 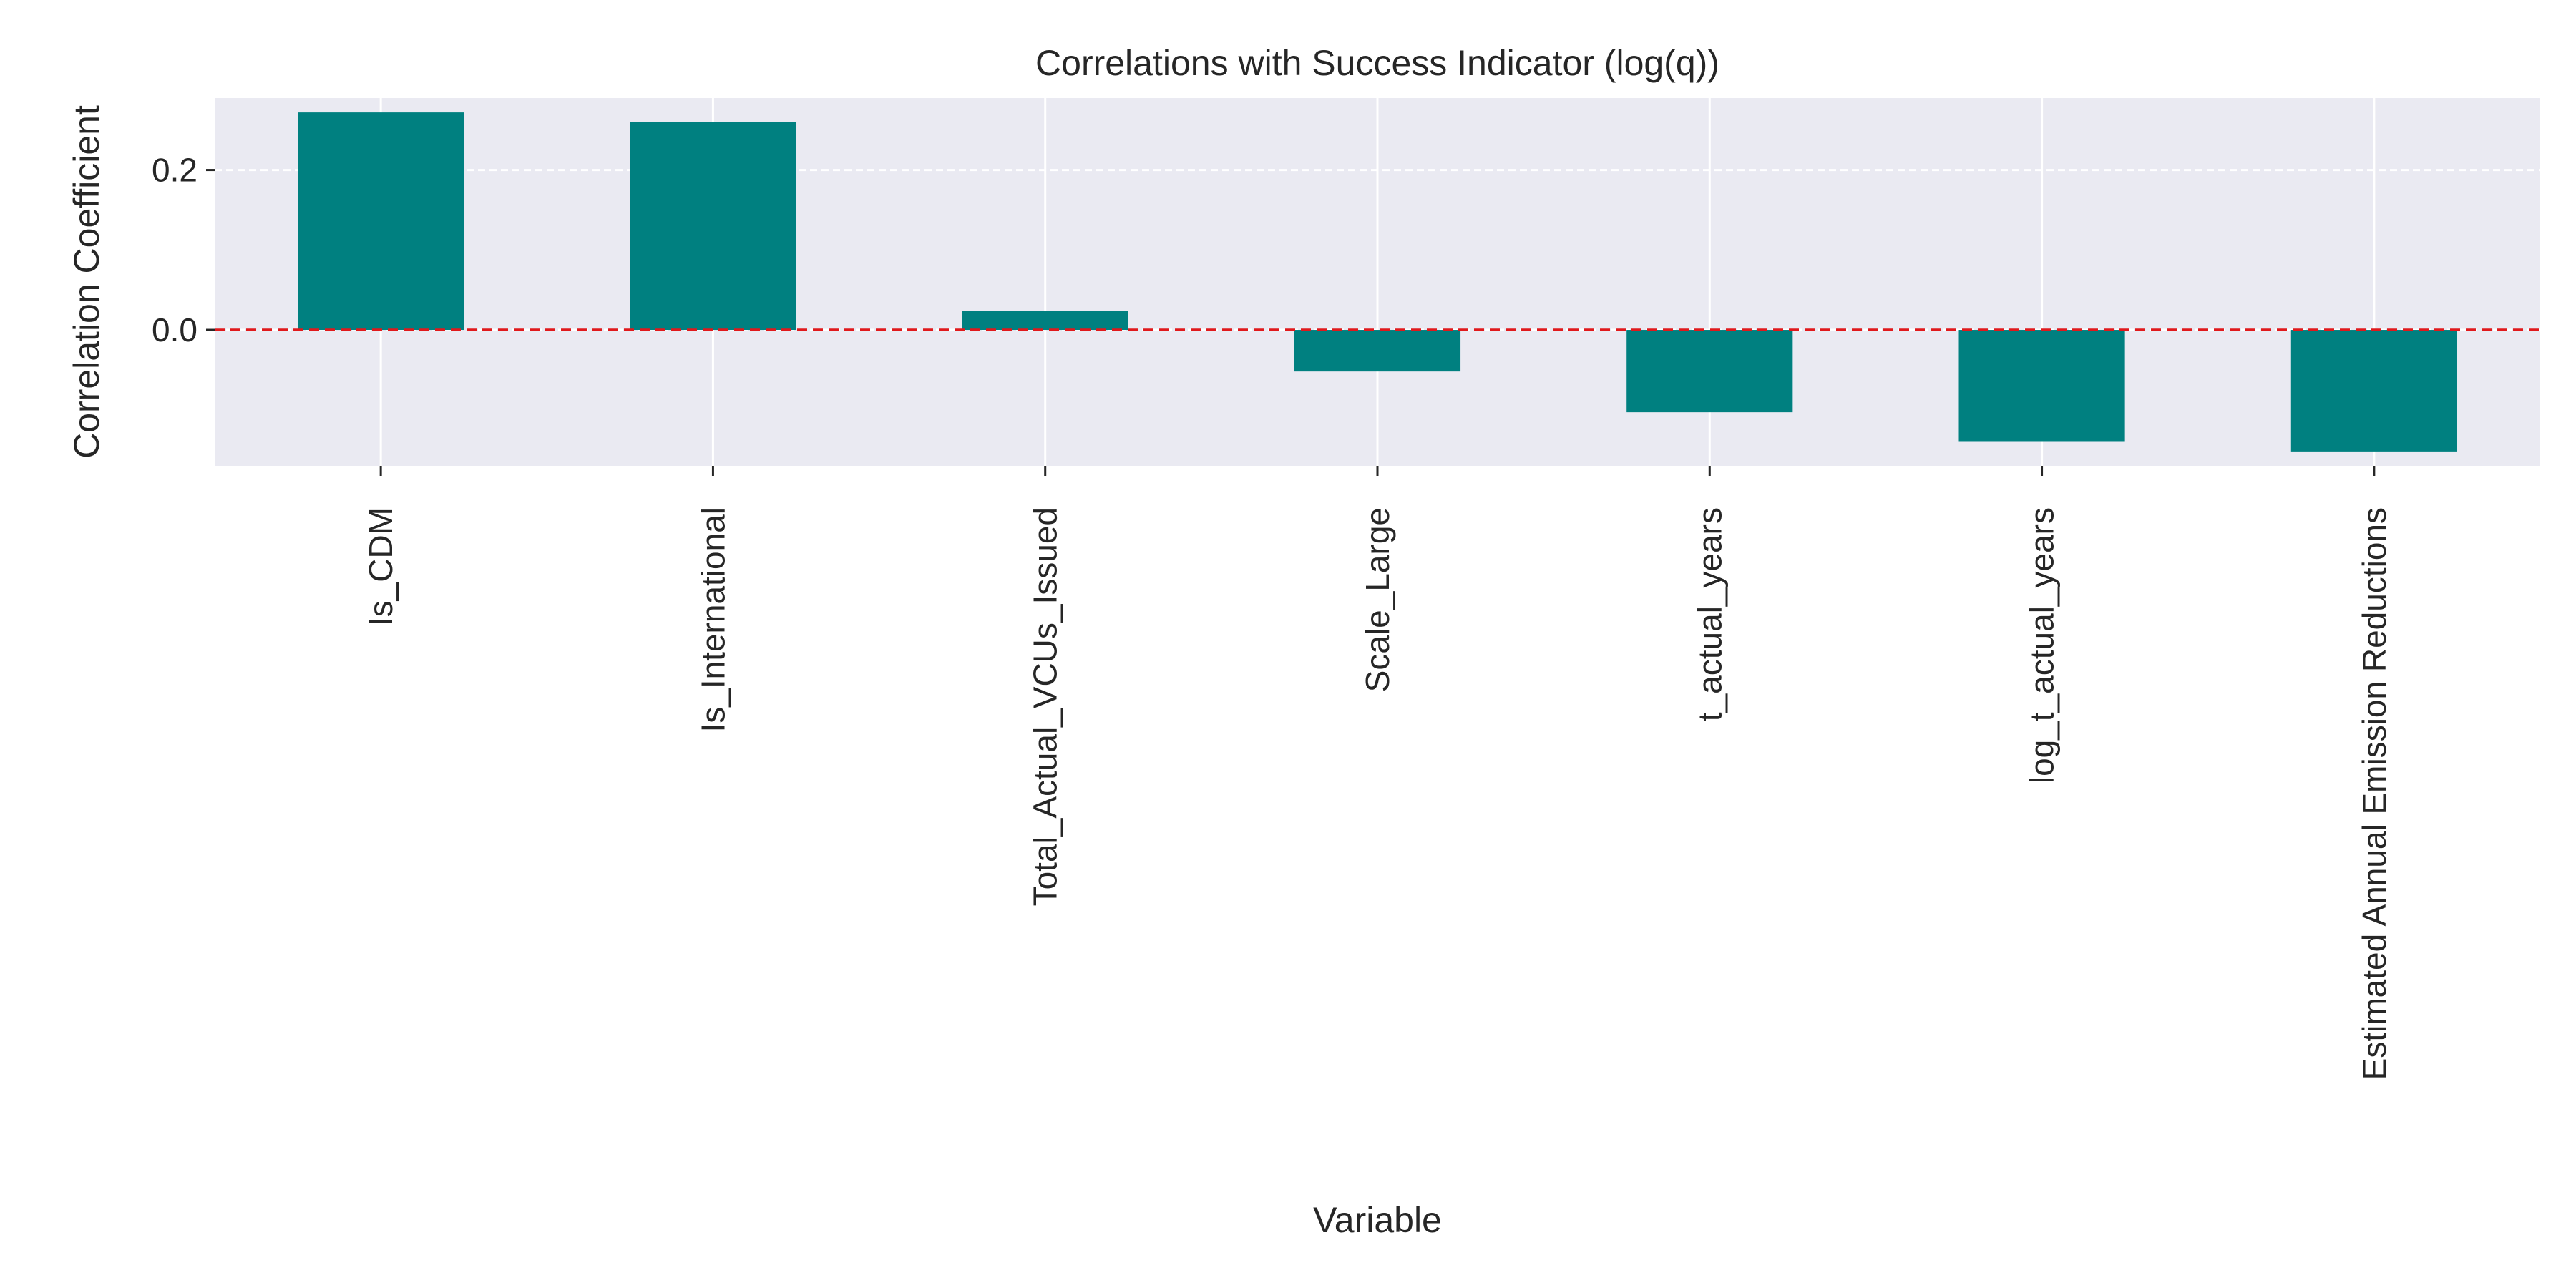 What do you see at coordinates (174, 329) in the screenshot?
I see `y-tick-label: 0.0` at bounding box center [174, 329].